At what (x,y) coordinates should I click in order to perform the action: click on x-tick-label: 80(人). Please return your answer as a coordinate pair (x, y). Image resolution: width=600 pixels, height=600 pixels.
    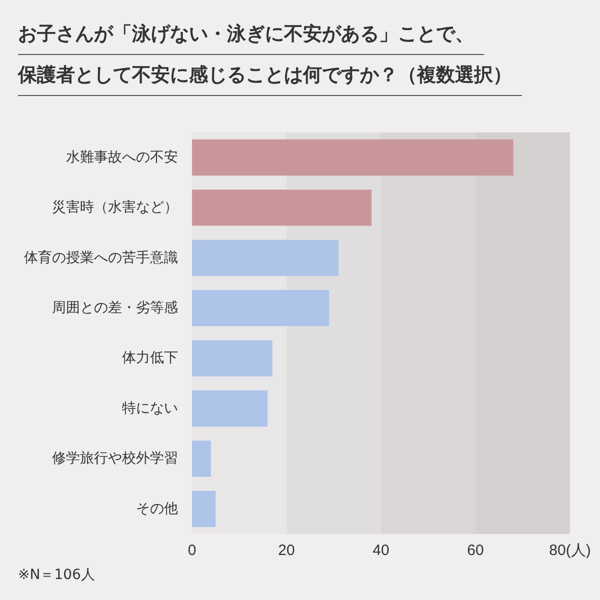
    Looking at the image, I should click on (570, 551).